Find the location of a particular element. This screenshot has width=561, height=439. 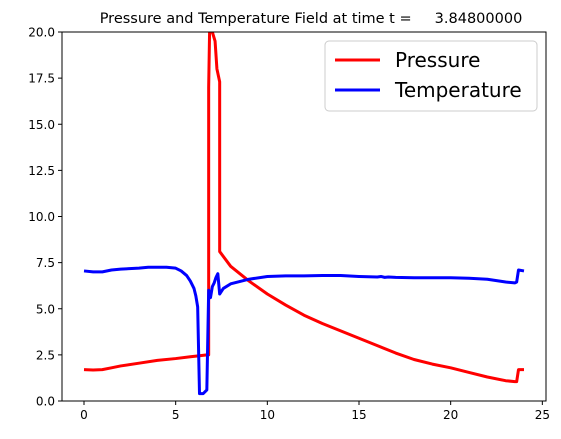

y-tick-label: 10.0 is located at coordinates (41, 217).